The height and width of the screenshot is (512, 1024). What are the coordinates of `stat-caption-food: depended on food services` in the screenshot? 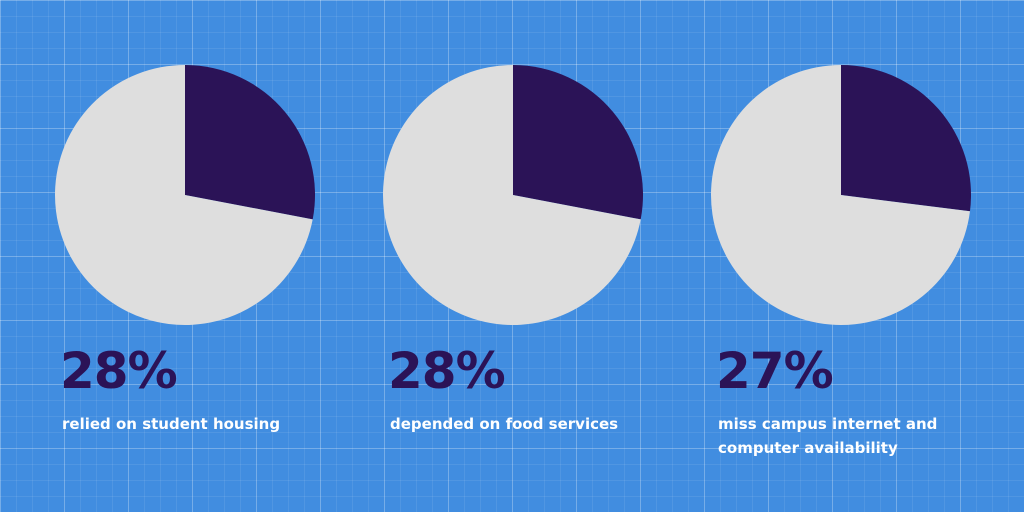 It's located at (504, 424).